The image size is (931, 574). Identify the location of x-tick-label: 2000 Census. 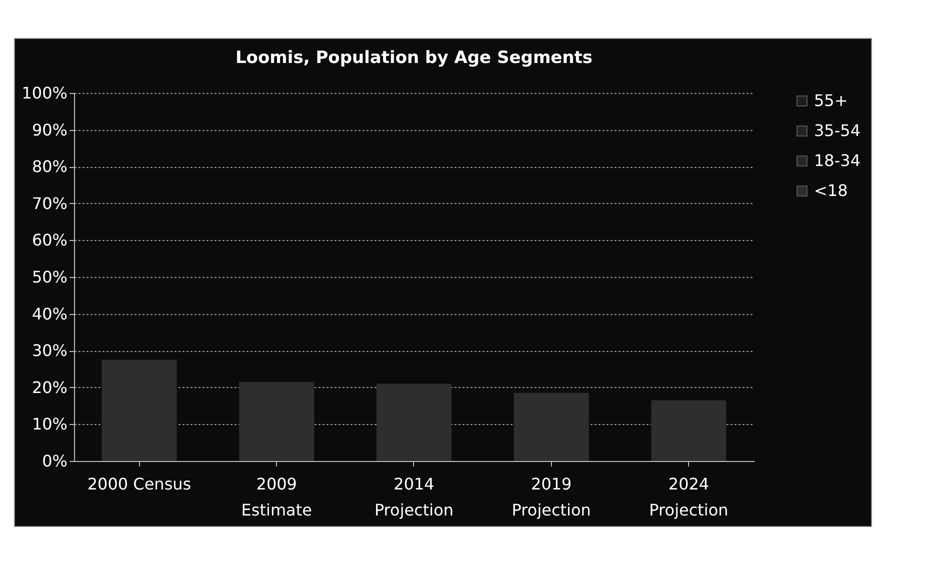
(139, 484).